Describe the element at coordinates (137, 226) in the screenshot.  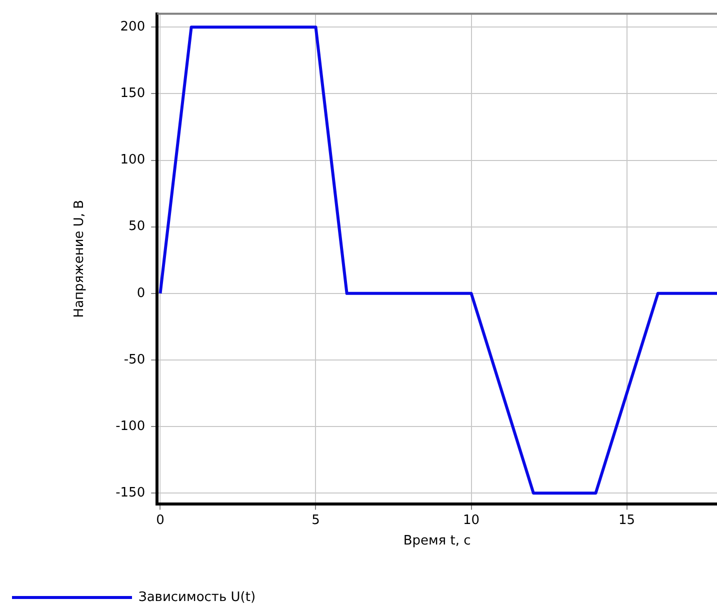
I see `y-tick-label: 50` at that location.